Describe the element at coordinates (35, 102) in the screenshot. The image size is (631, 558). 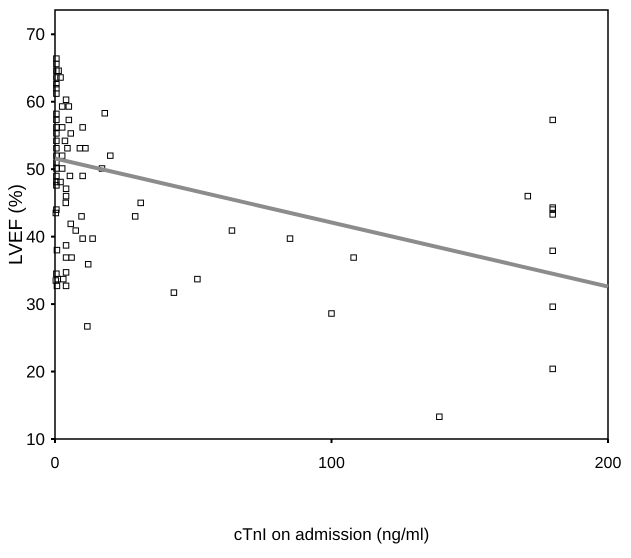
I see `y-tick-label: 60` at that location.